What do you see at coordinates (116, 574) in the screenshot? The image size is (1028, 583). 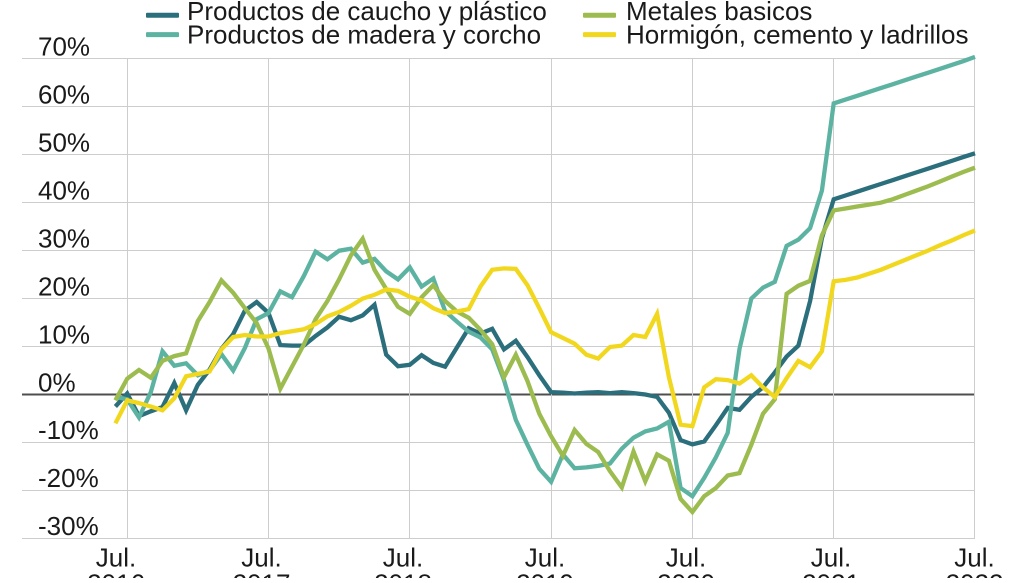 I see `svg-text: 2016` at bounding box center [116, 574].